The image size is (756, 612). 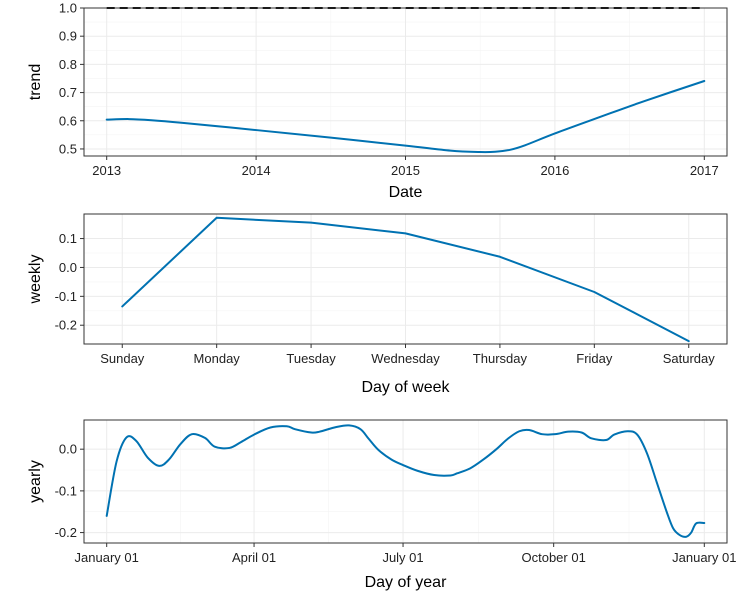 What do you see at coordinates (68, 36) in the screenshot?
I see `trend-y-tick-label: 0.9` at bounding box center [68, 36].